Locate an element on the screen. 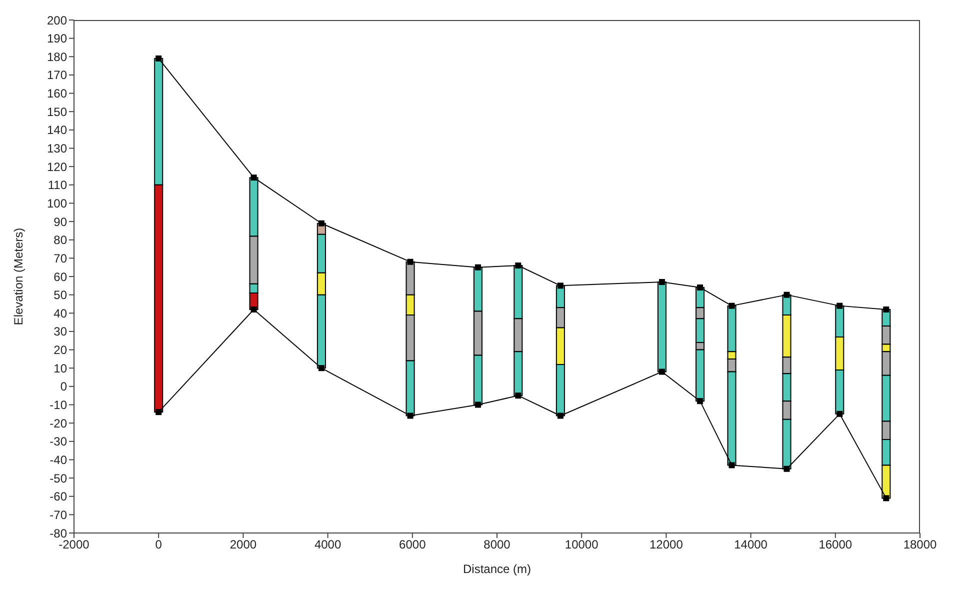 The width and height of the screenshot is (956, 590). y-tick-label: 160 is located at coordinates (57, 93).